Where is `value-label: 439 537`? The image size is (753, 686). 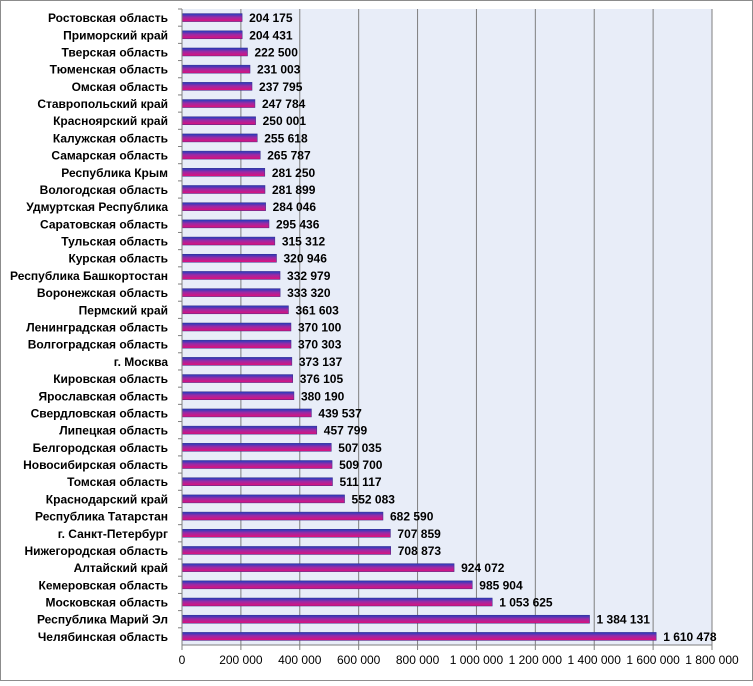 value-label: 439 537 is located at coordinates (340, 413).